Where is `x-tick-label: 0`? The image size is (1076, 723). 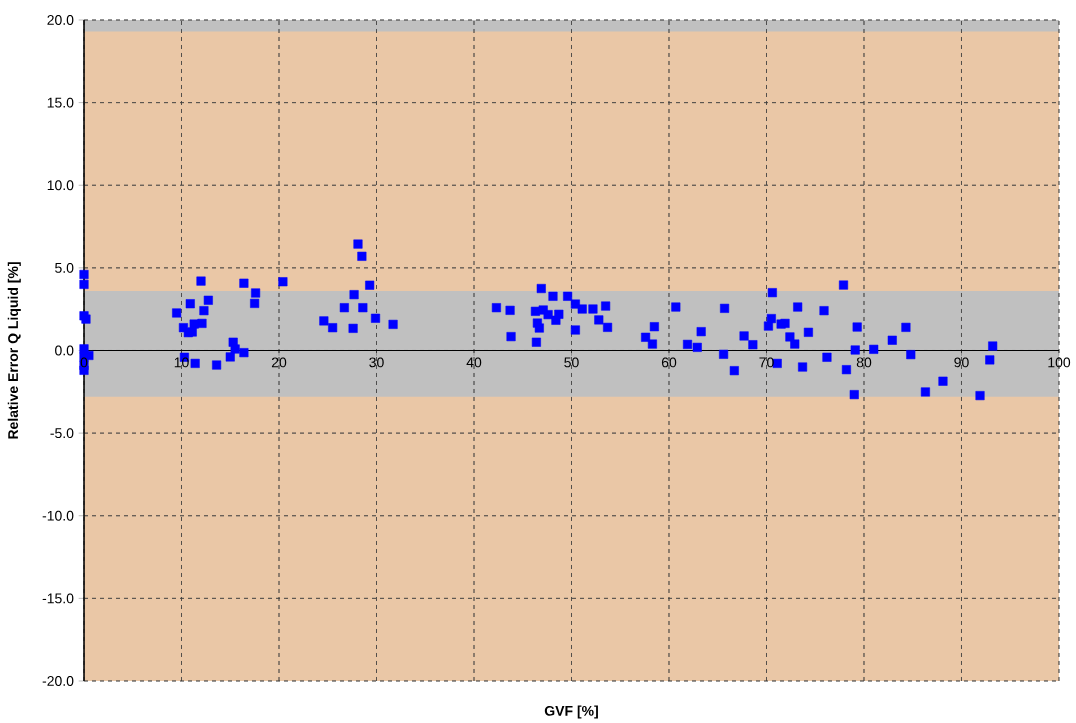 x-tick-label: 0 is located at coordinates (84, 362).